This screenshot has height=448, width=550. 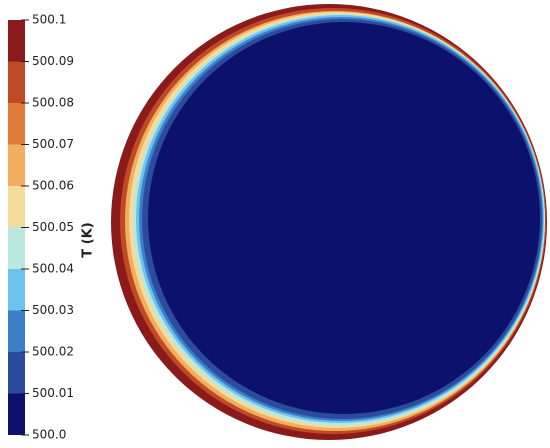 What do you see at coordinates (53, 269) in the screenshot?
I see `tick-label: 500.04` at bounding box center [53, 269].